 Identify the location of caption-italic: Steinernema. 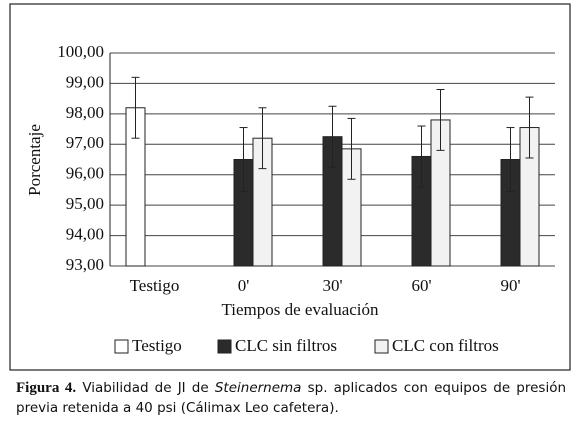
(258, 388).